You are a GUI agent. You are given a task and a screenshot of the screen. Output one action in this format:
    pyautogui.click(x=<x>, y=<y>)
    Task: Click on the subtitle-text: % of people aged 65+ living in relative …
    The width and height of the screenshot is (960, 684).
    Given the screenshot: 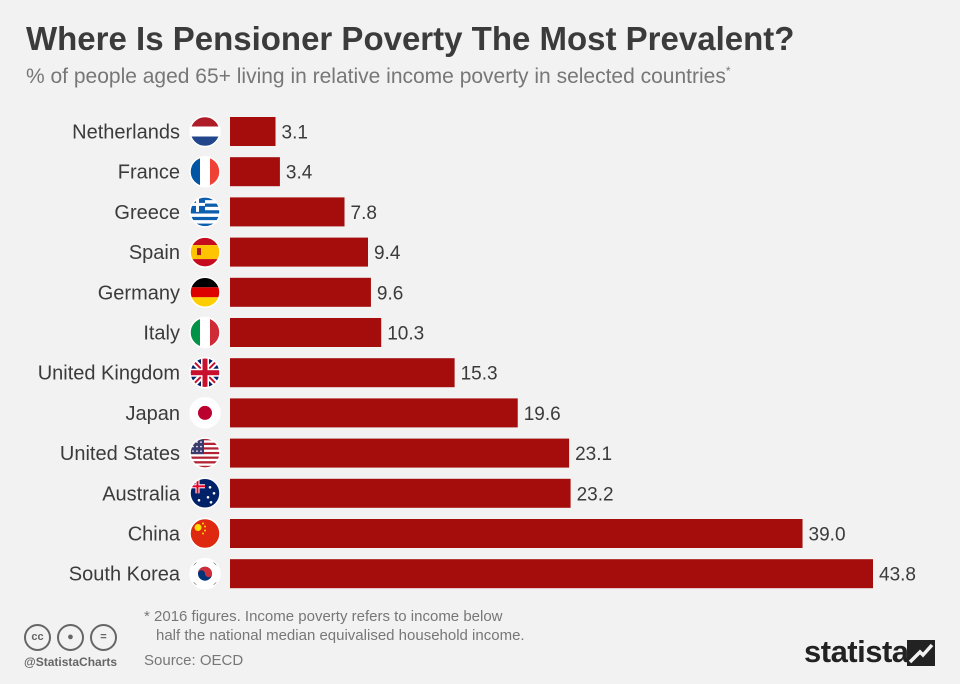 What is the action you would take?
    pyautogui.click(x=376, y=76)
    